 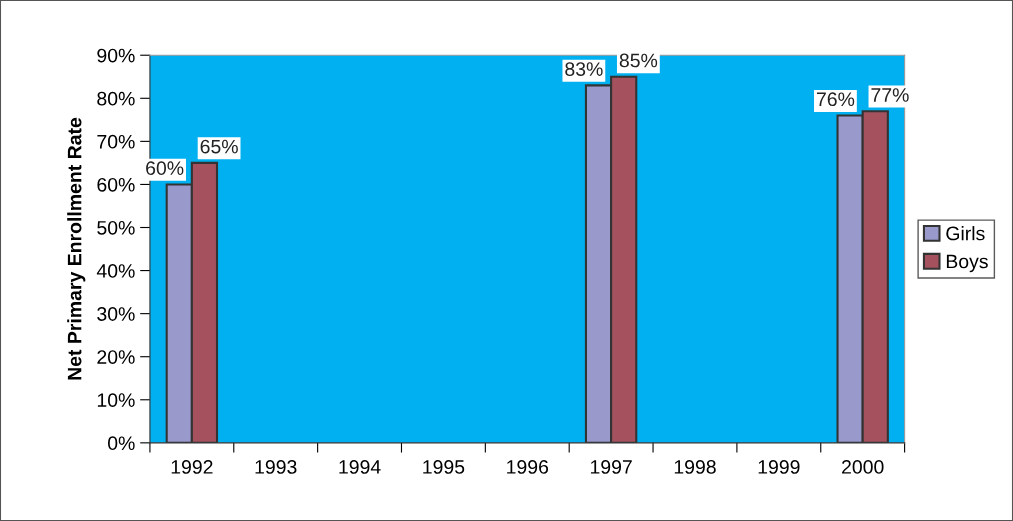 What do you see at coordinates (116, 55) in the screenshot?
I see `y-tick-label: 90%` at bounding box center [116, 55].